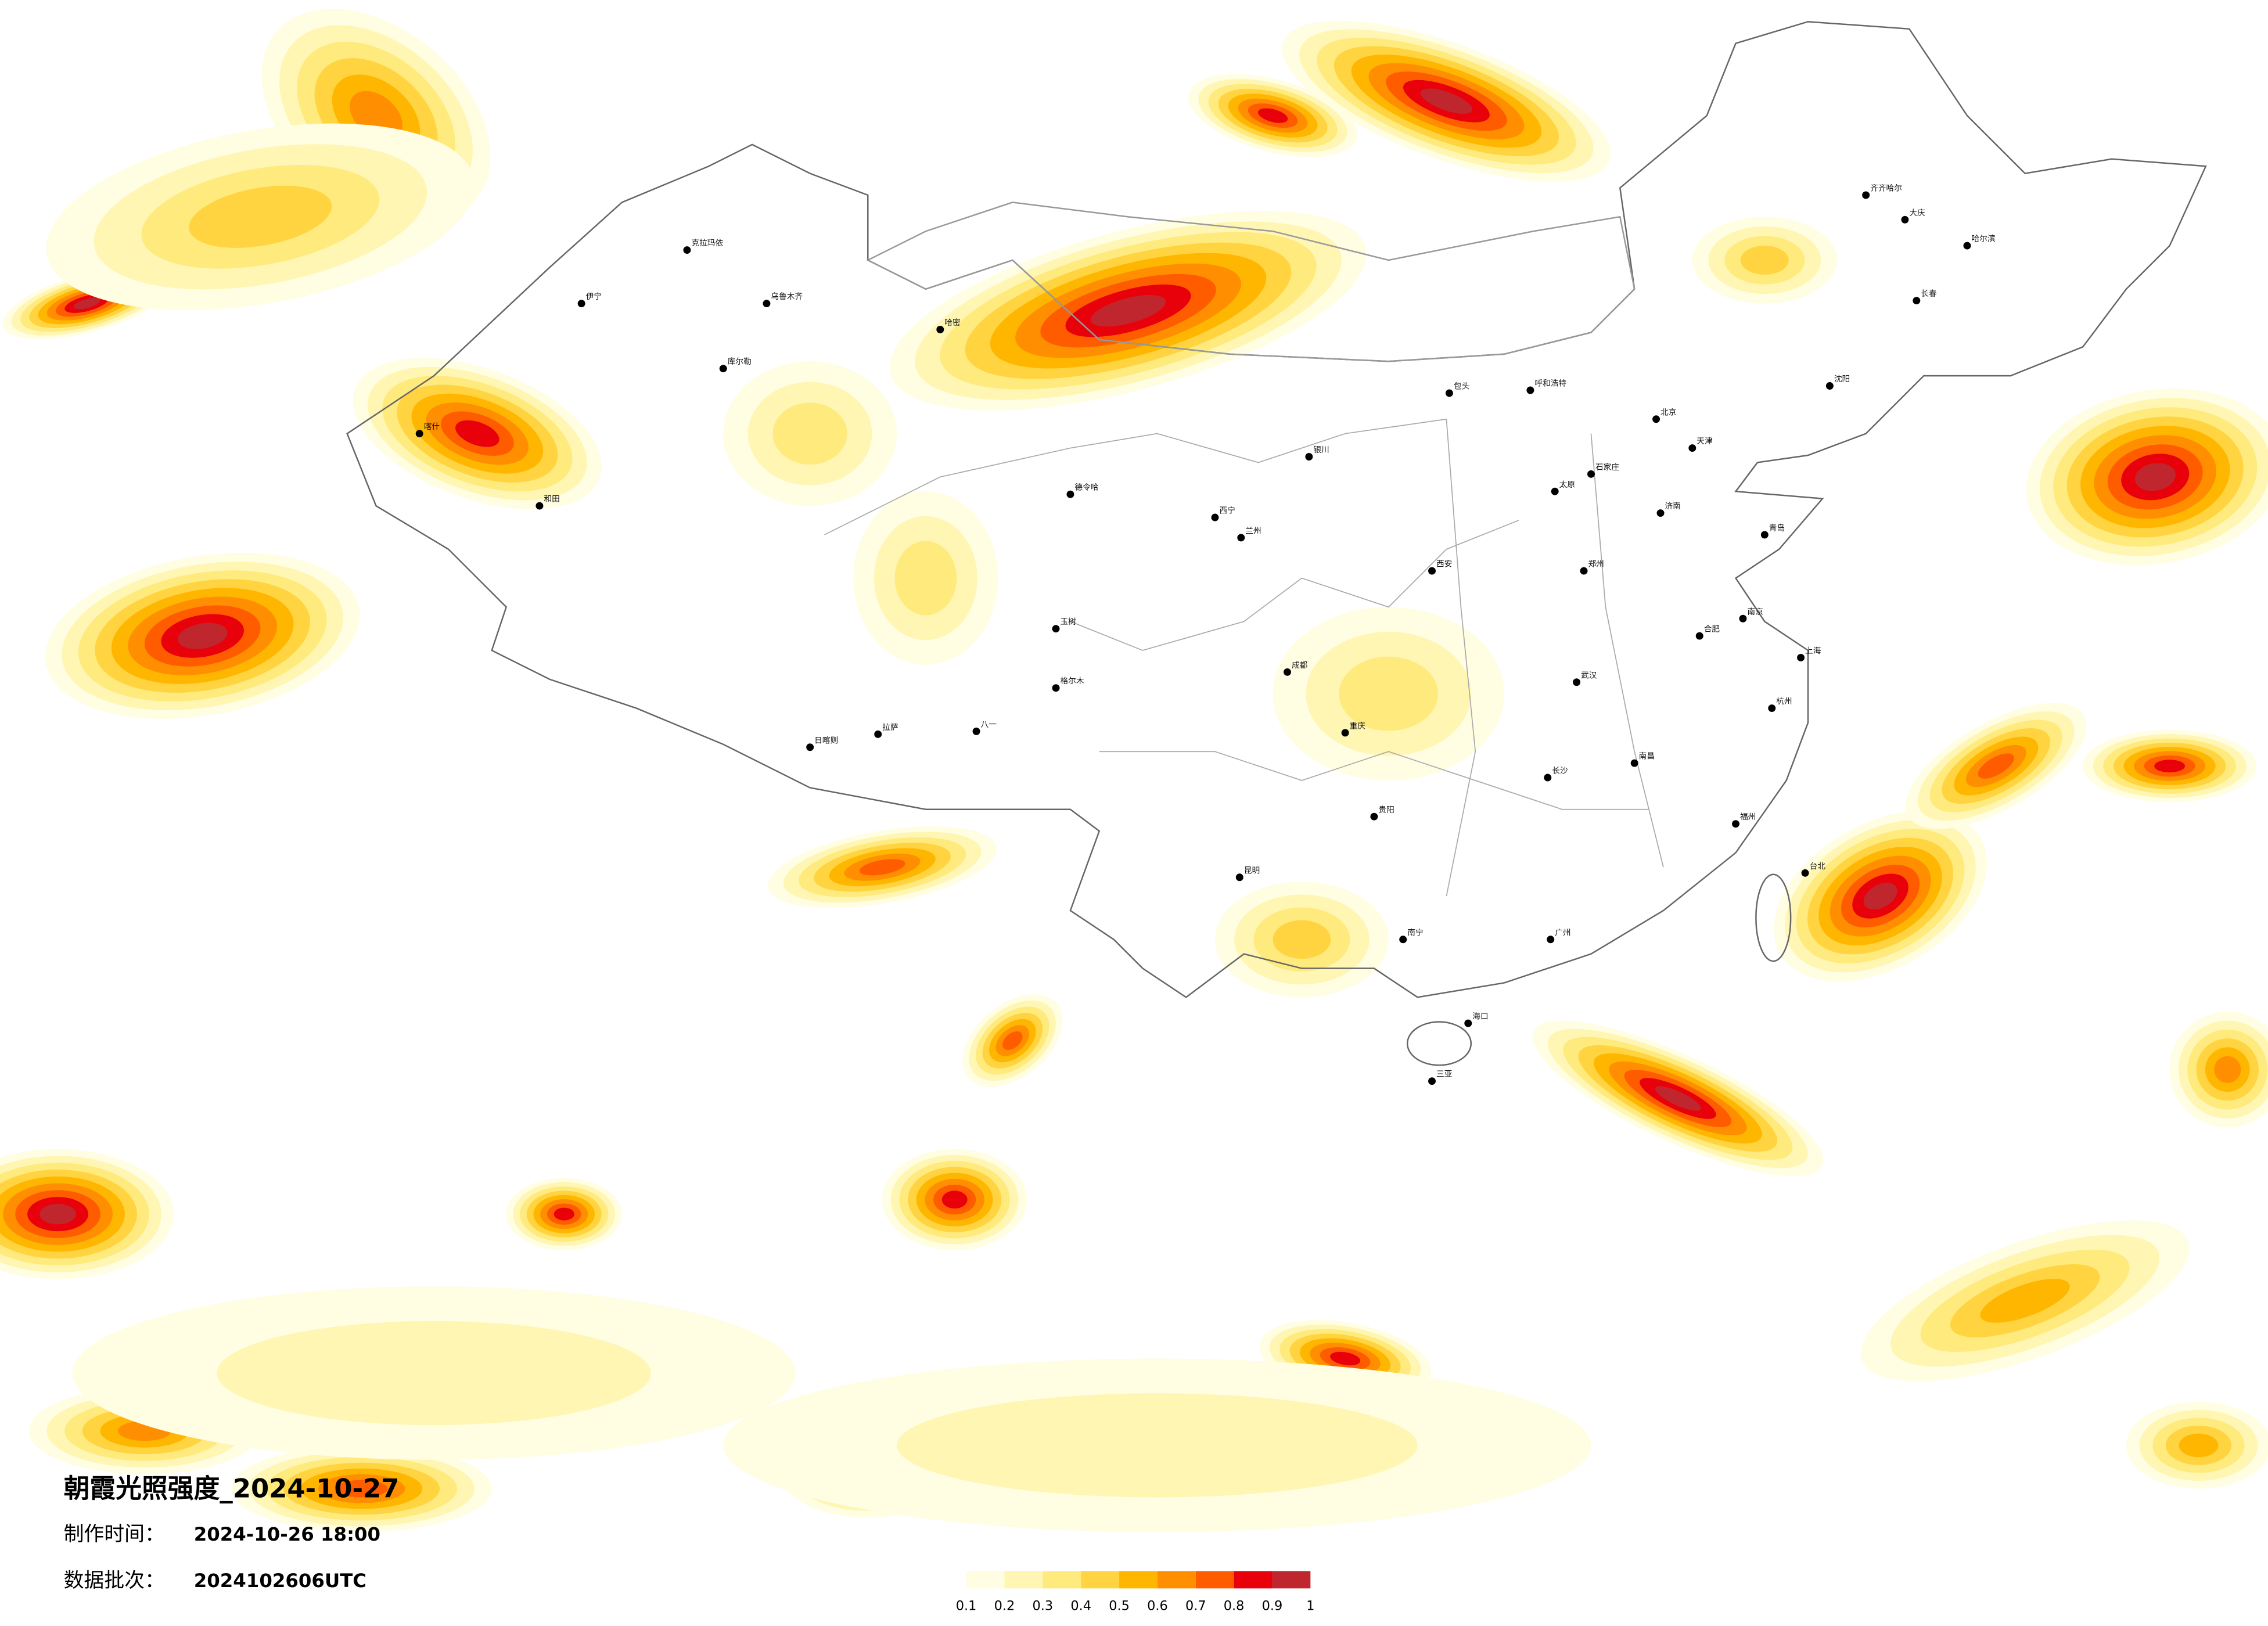  Describe the element at coordinates (1777, 528) in the screenshot. I see `city-label: 青岛` at that location.